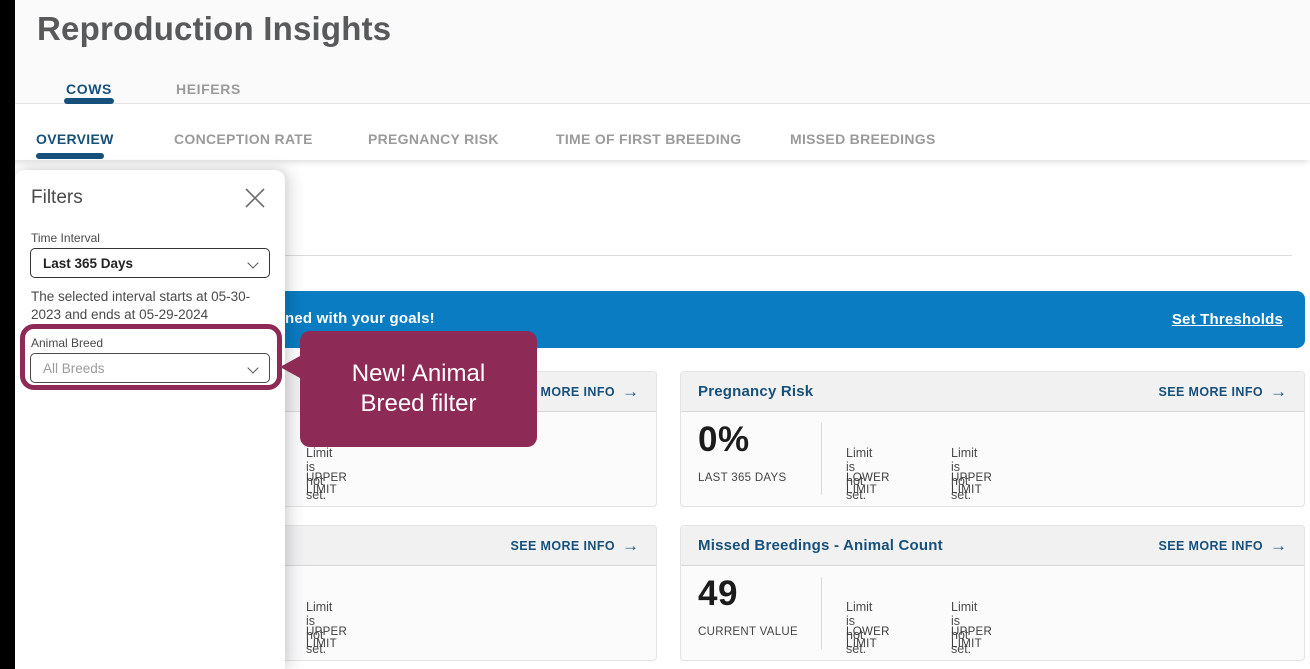 The image size is (1310, 669). I want to click on time-interval-value: Last 365 Days, so click(88, 263).